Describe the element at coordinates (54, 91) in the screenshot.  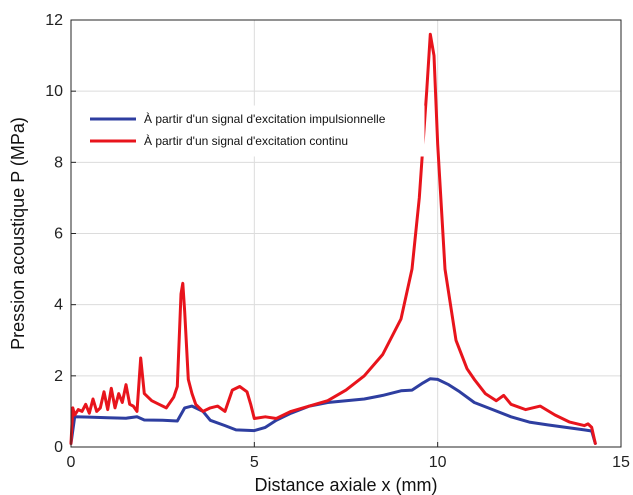
I see `y-tick-label: 10` at that location.